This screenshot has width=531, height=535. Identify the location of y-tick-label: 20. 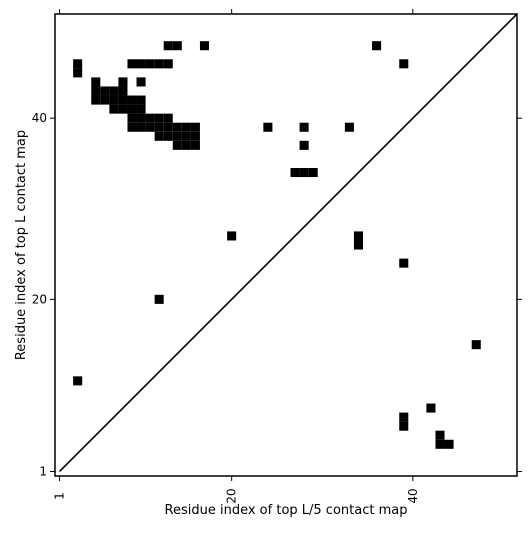
(39, 299).